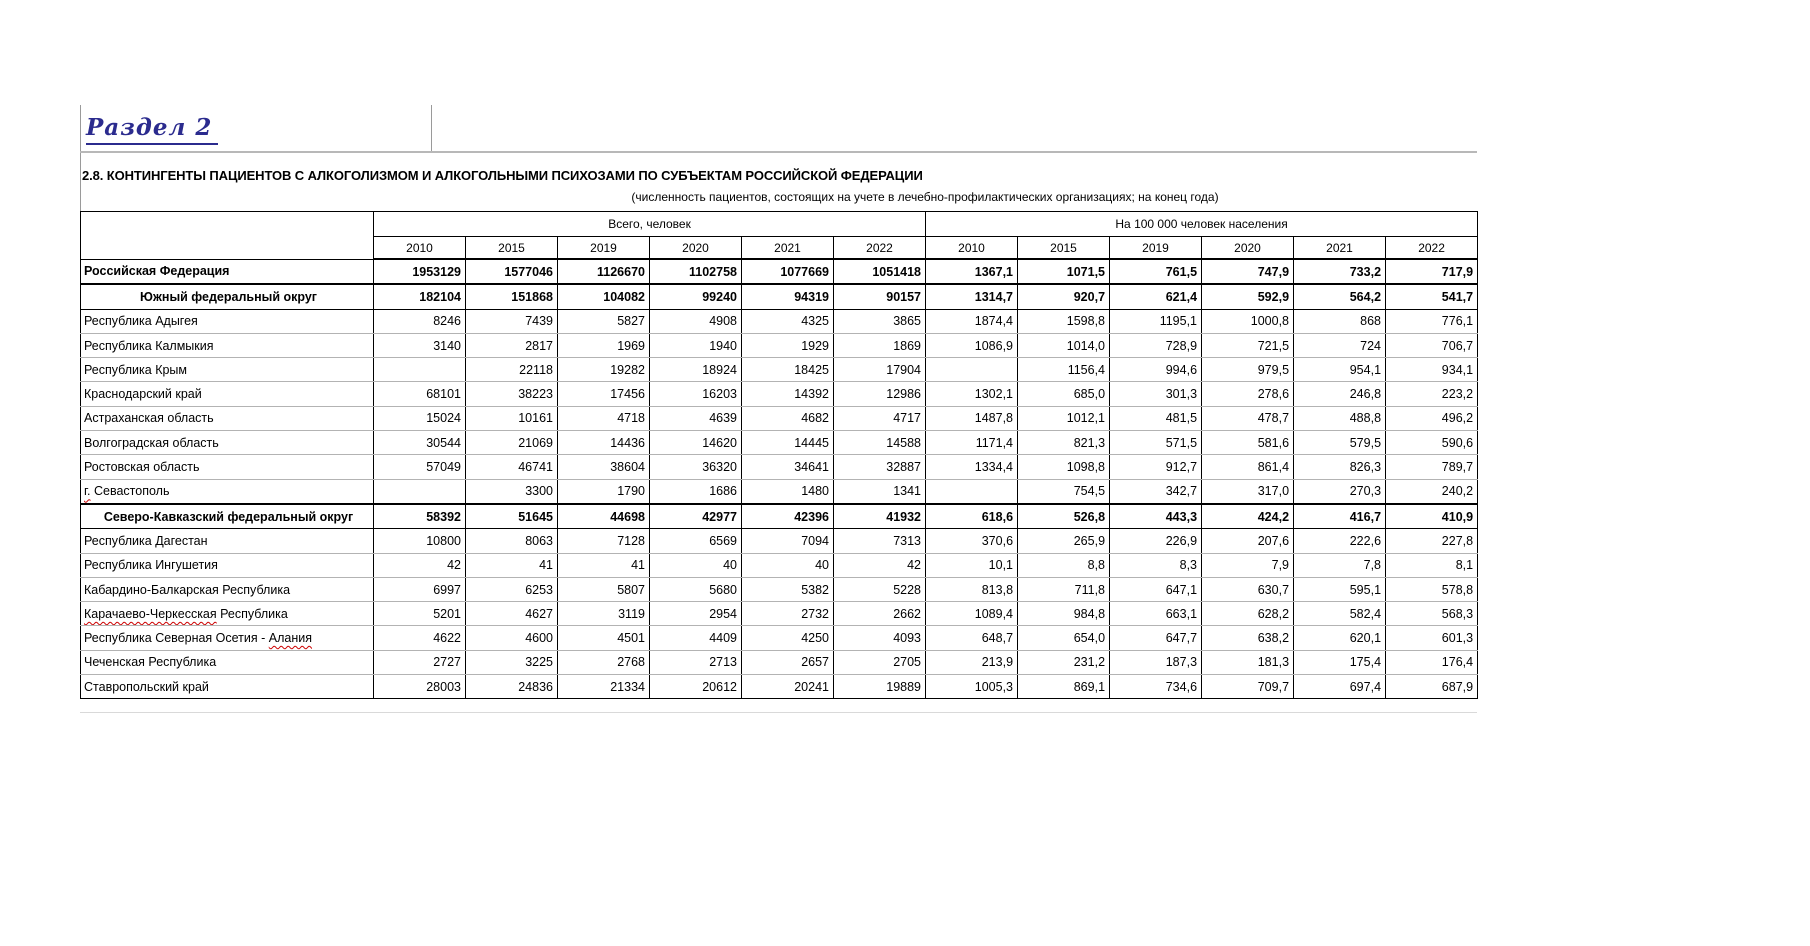 The height and width of the screenshot is (946, 1810). Describe the element at coordinates (695, 516) in the screenshot. I see `value-cell: 42977` at that location.